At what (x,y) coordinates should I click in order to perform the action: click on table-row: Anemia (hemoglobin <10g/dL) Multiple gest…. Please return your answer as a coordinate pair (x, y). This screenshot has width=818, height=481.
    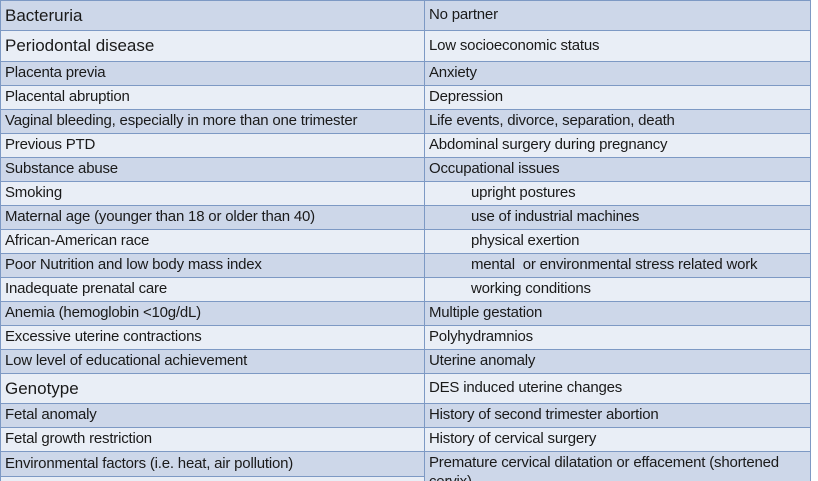
    Looking at the image, I should click on (405, 313).